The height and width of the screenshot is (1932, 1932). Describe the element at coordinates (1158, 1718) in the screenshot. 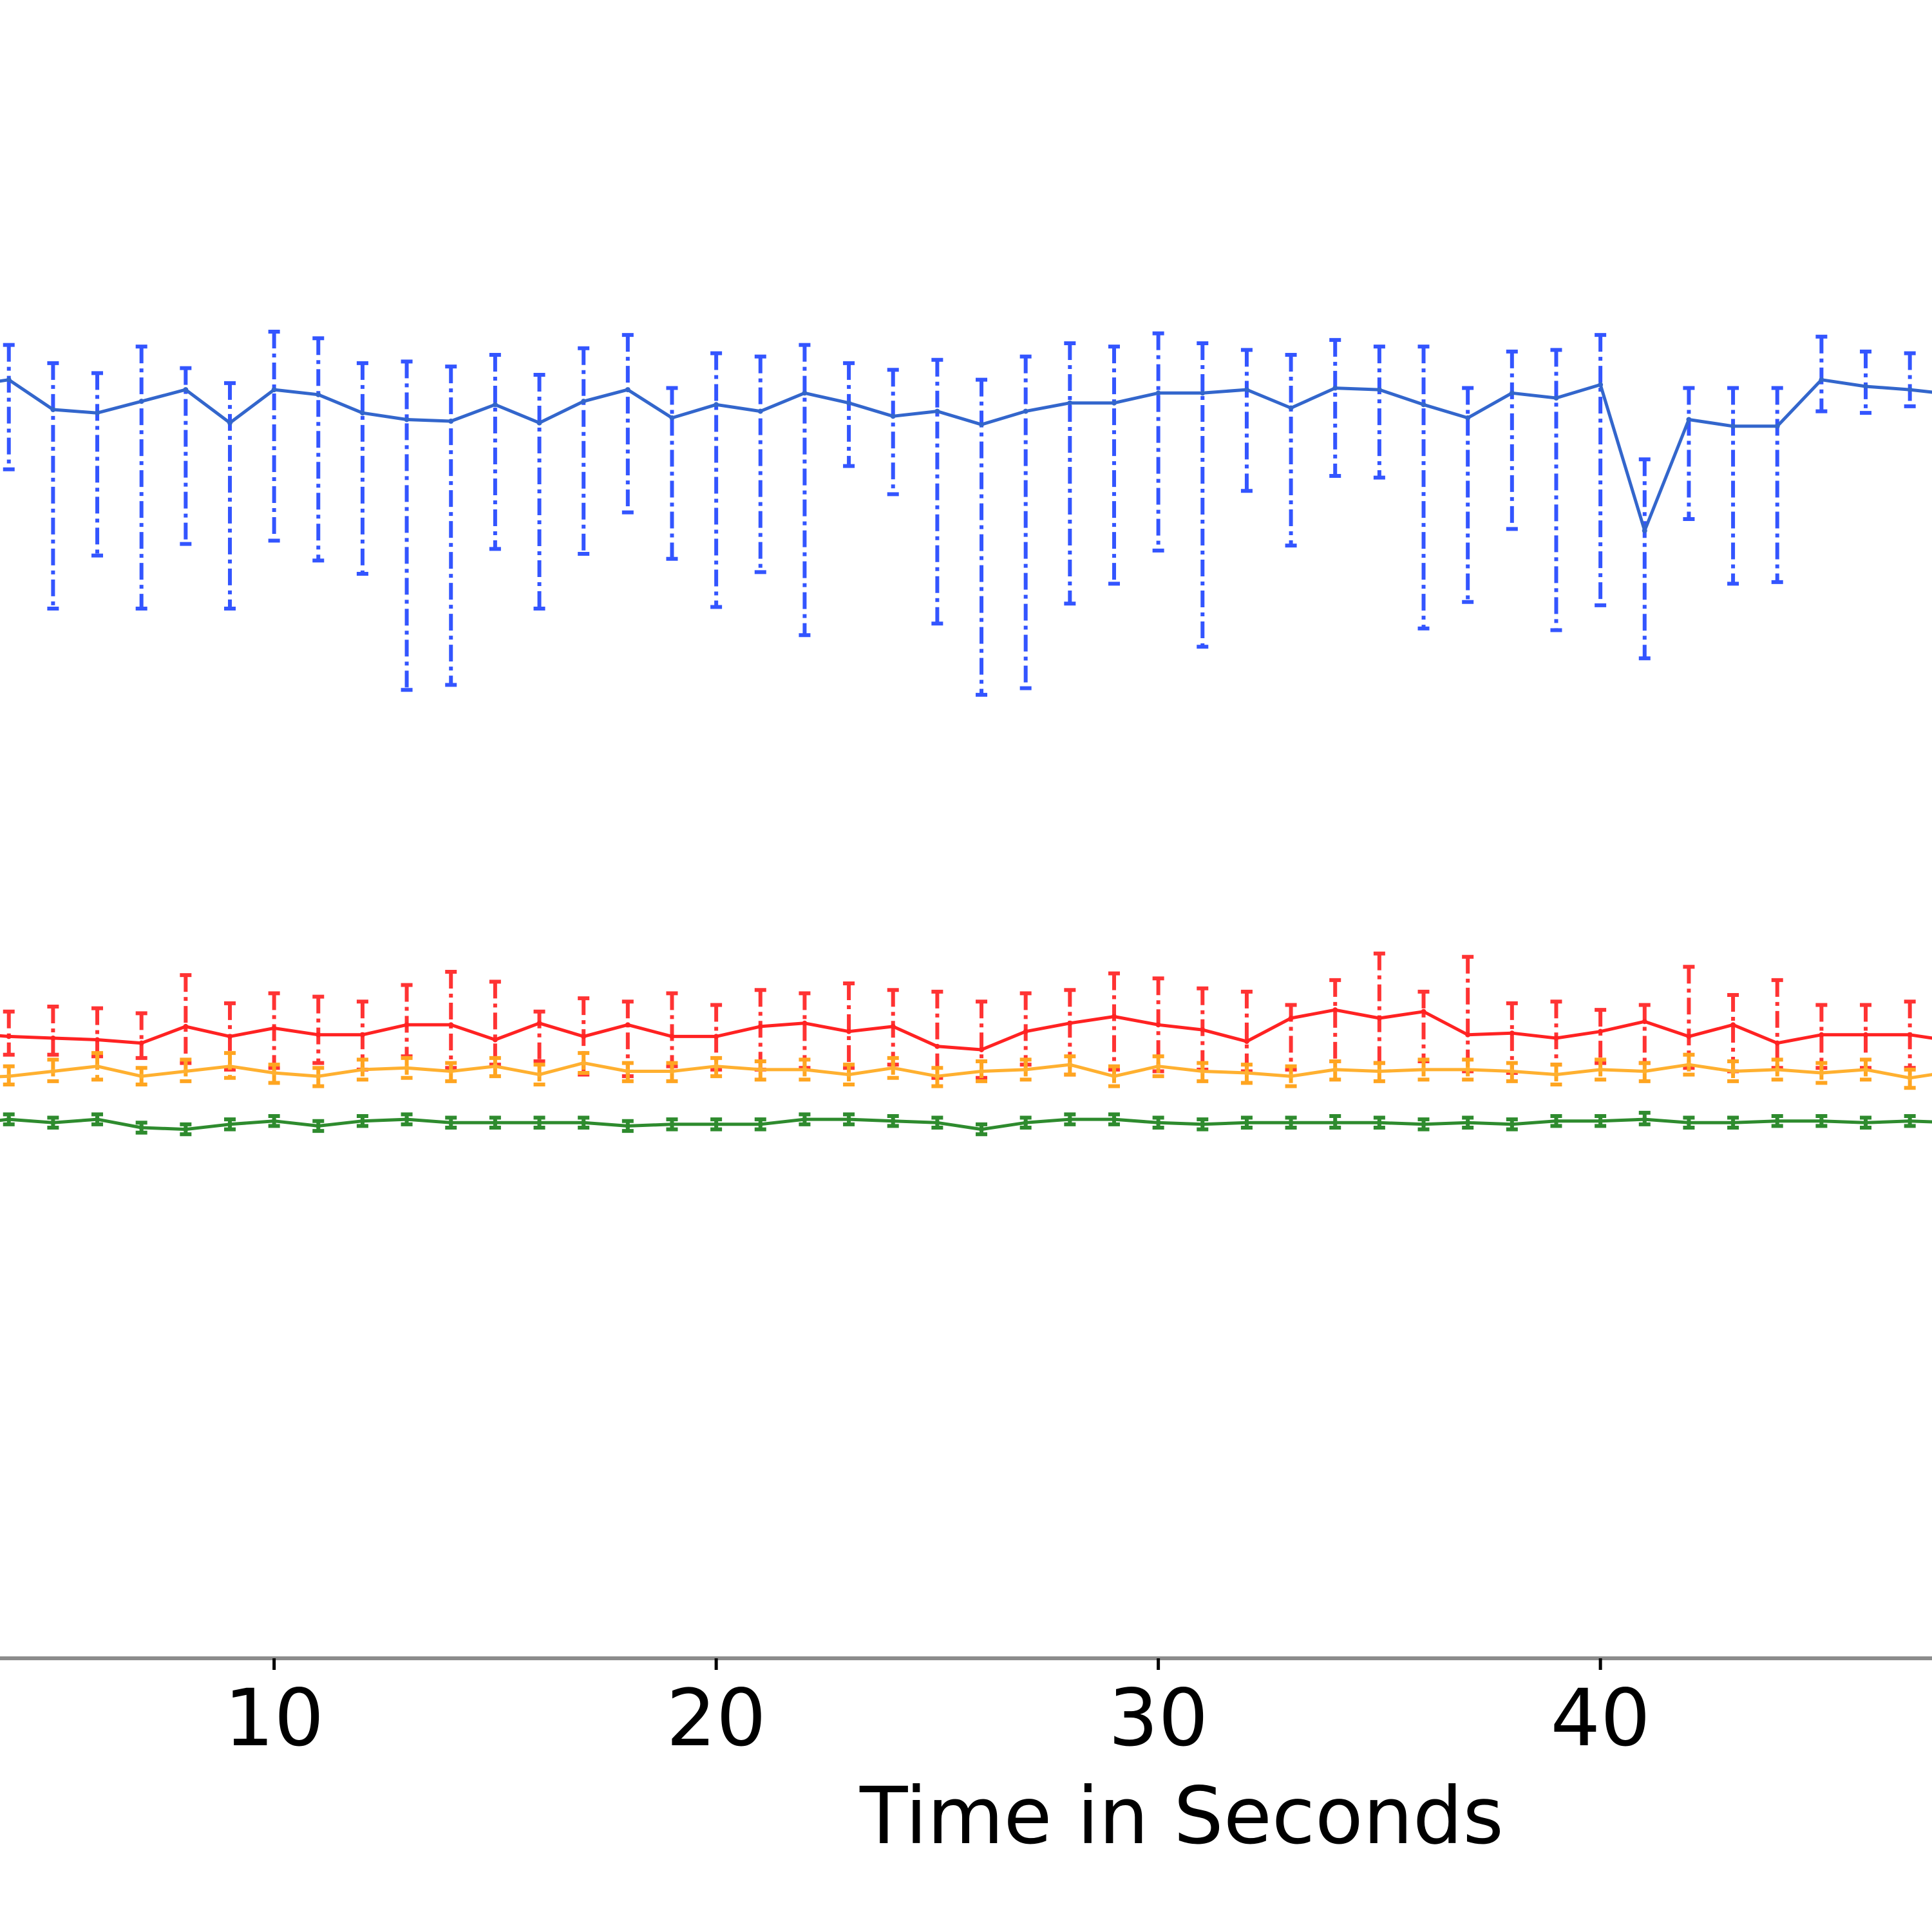

I see `x-tick-label: 30` at that location.